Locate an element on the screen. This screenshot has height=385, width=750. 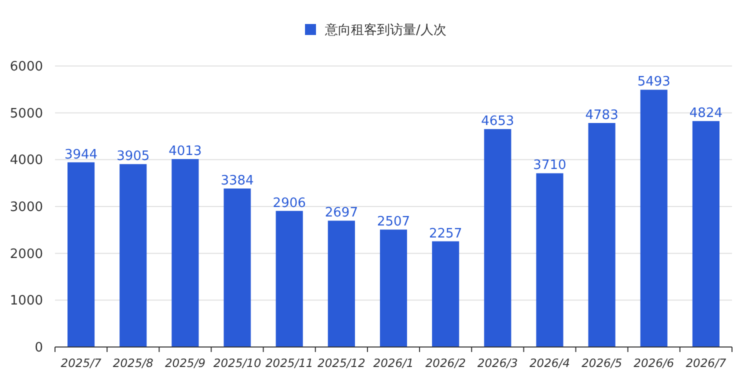
data-label: 3944 is located at coordinates (81, 154).